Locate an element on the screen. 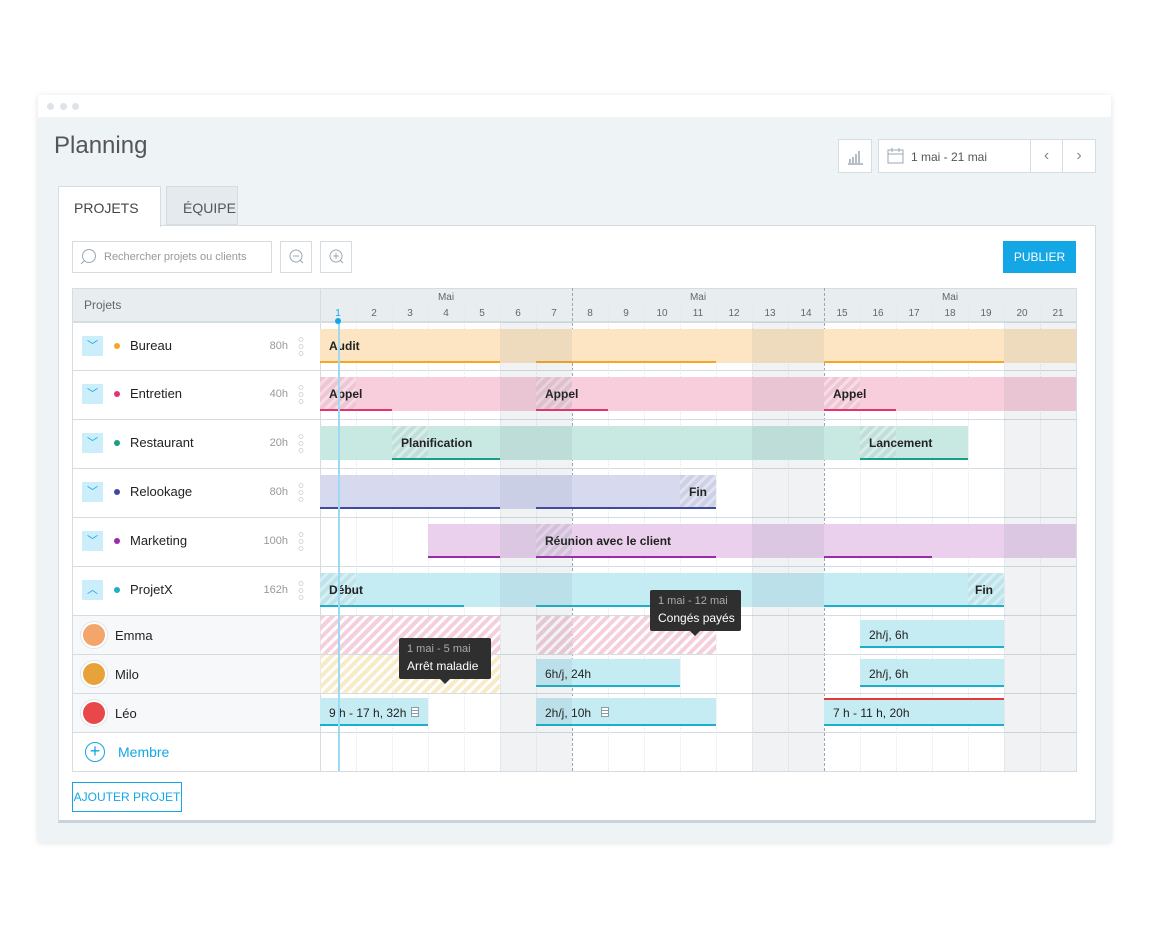 Image resolution: width=1150 pixels, height=937 pixels. project-name: Bureau is located at coordinates (151, 345).